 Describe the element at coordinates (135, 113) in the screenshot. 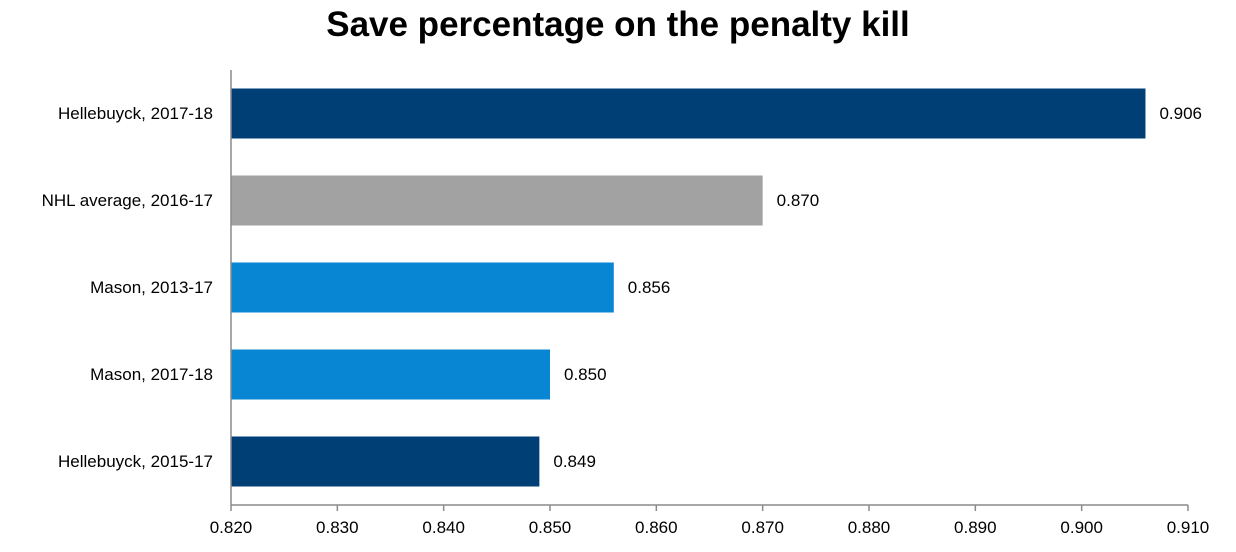

I see `category-label: Hellebuyck, 2017-18` at that location.